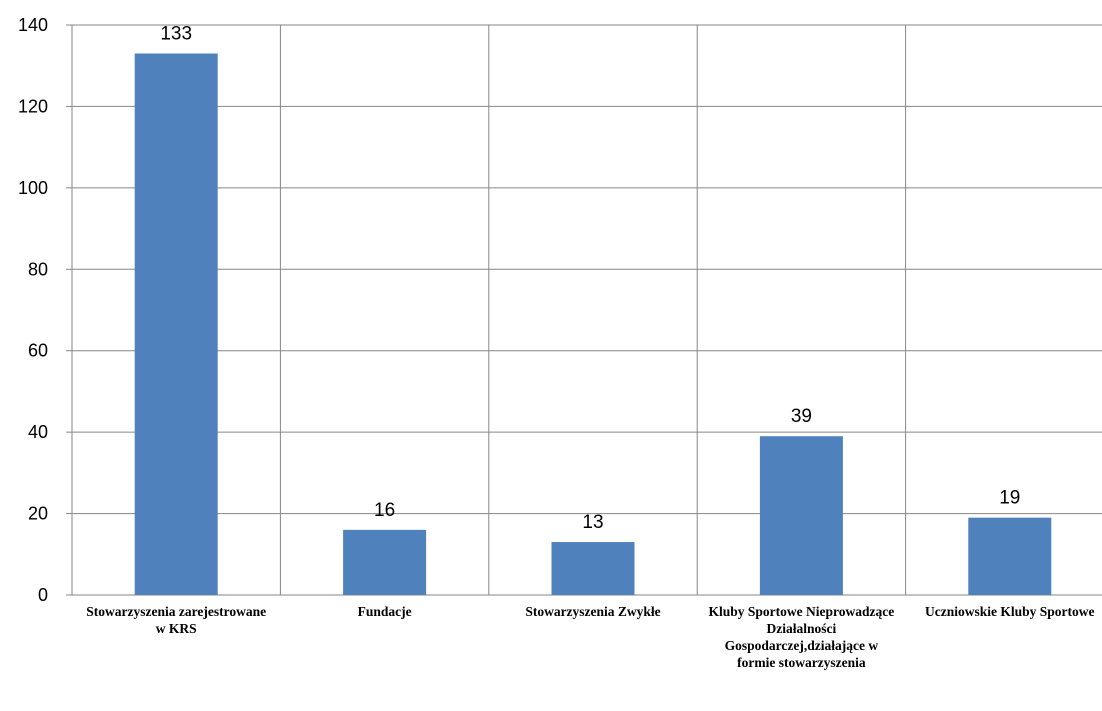 The width and height of the screenshot is (1102, 711). Describe the element at coordinates (1010, 611) in the screenshot. I see `x-tick-label: Uczniowskie Kluby Sportowe` at that location.